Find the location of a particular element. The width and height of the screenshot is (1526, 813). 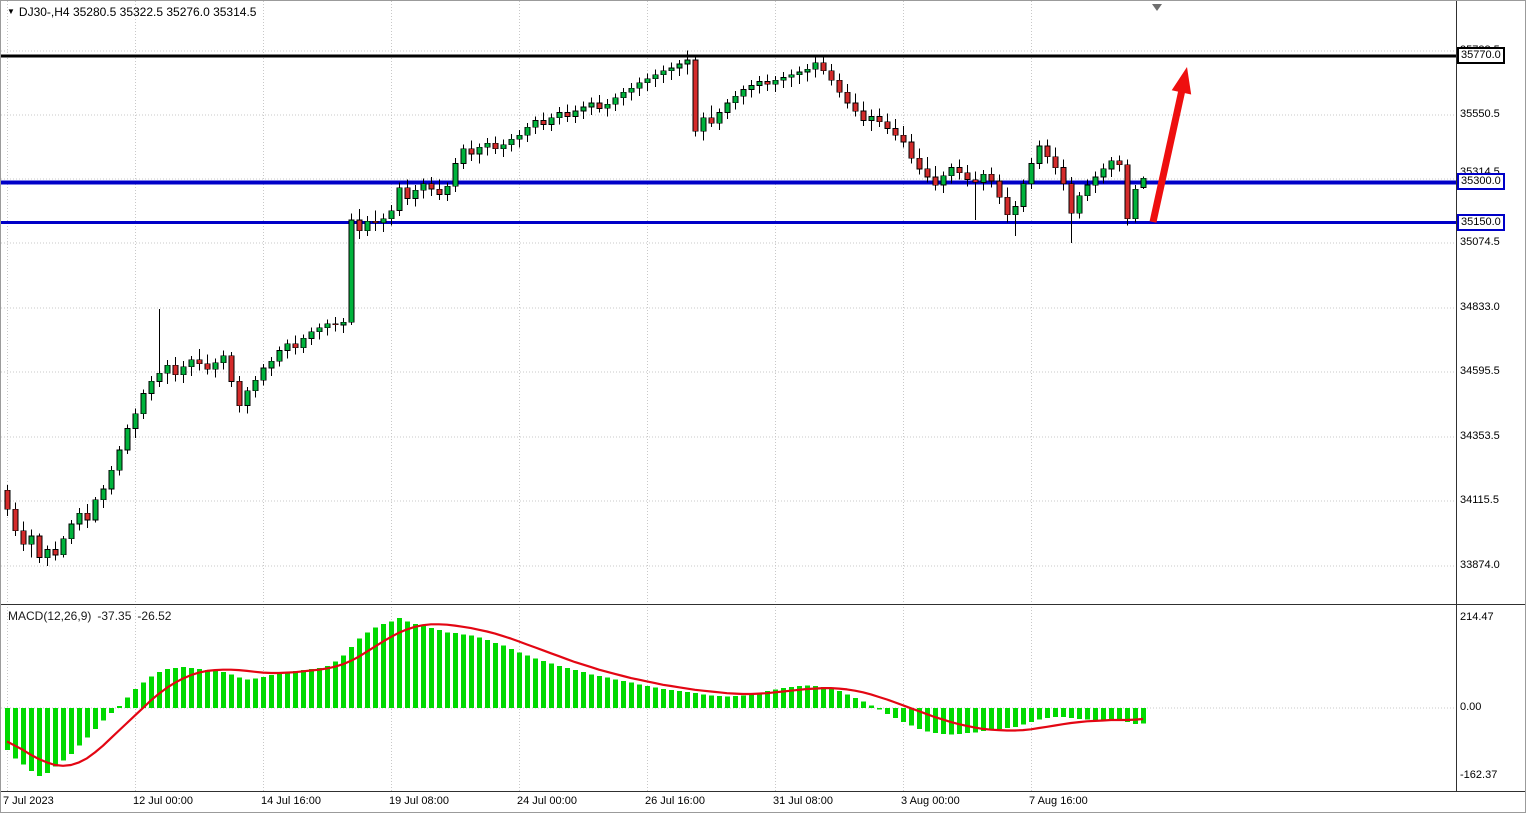

panel-separator is located at coordinates (763, 604).